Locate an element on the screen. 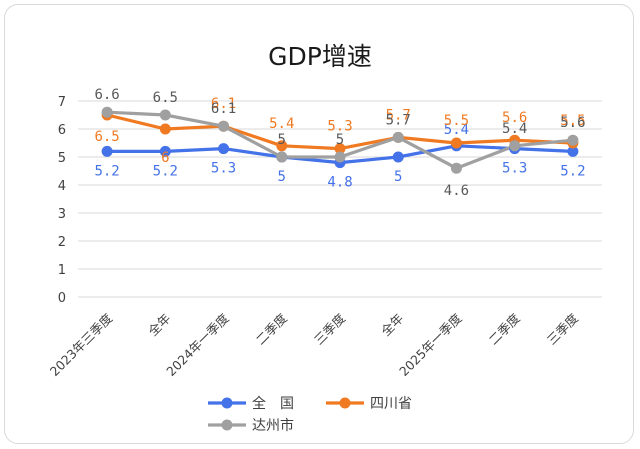 This screenshot has width=640, height=449. x-category-label: 2025年一季度 is located at coordinates (430, 344).